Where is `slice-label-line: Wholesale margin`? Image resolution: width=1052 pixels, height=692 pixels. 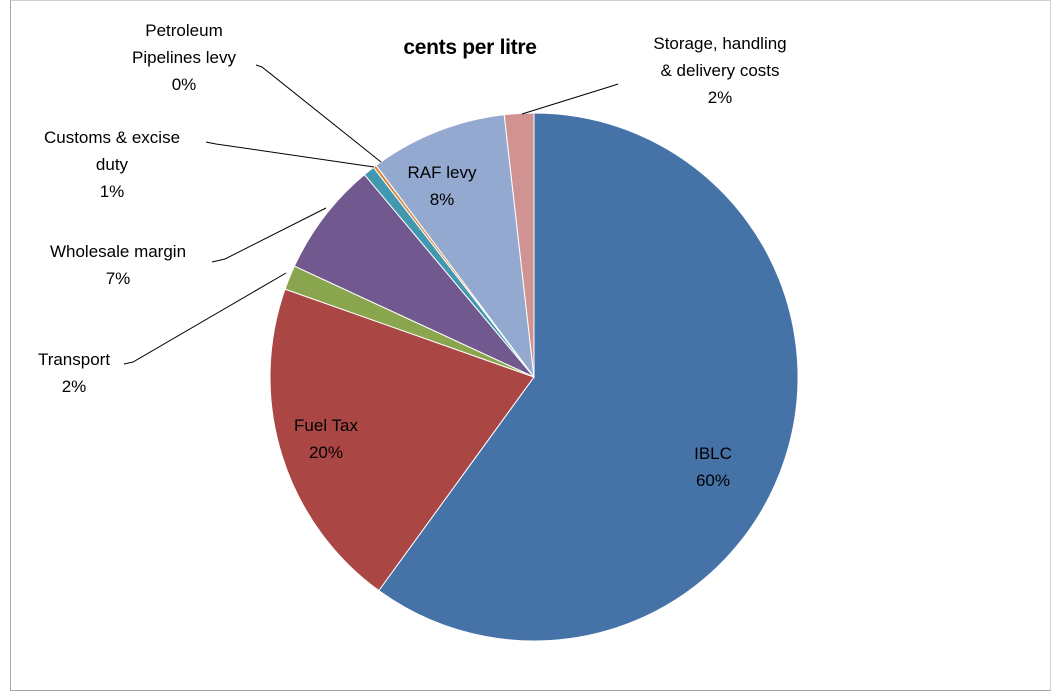 slice-label-line: Wholesale margin is located at coordinates (118, 251).